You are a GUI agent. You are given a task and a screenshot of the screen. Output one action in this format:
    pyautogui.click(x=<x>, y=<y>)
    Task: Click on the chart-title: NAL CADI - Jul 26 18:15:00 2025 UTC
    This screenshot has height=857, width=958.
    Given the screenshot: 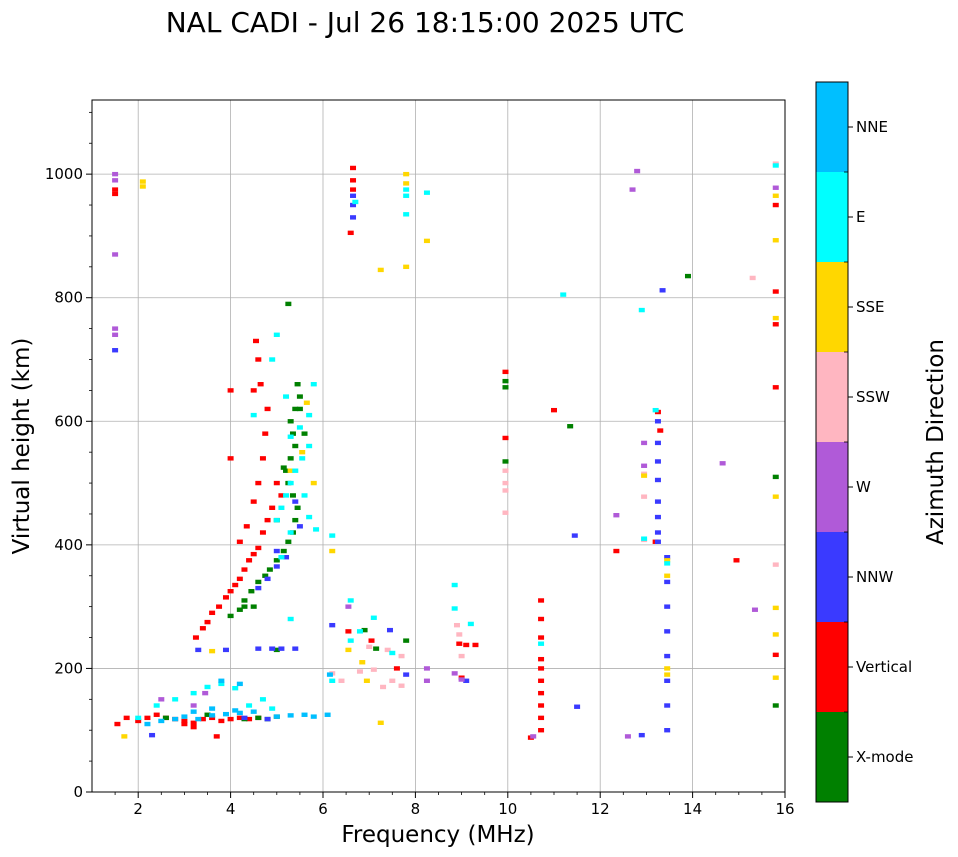 What is the action you would take?
    pyautogui.click(x=425, y=22)
    